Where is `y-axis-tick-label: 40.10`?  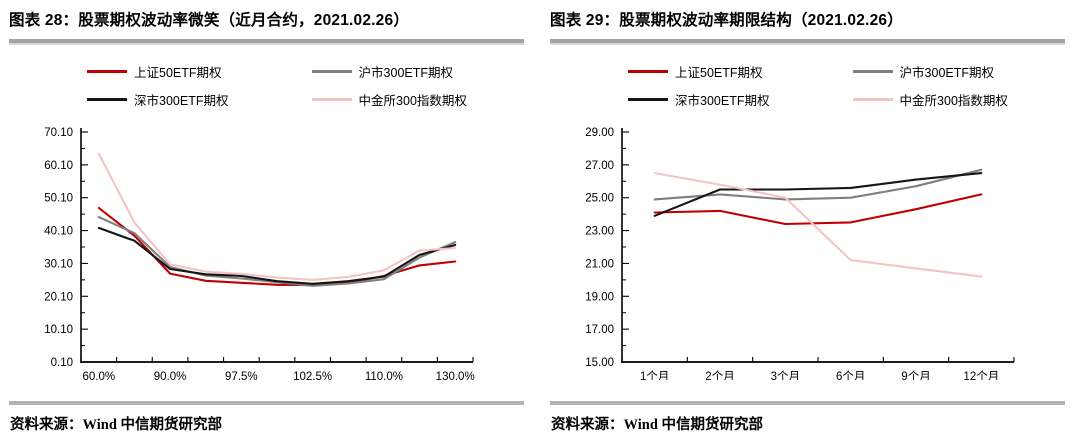 y-axis-tick-label: 40.10 is located at coordinates (58, 232).